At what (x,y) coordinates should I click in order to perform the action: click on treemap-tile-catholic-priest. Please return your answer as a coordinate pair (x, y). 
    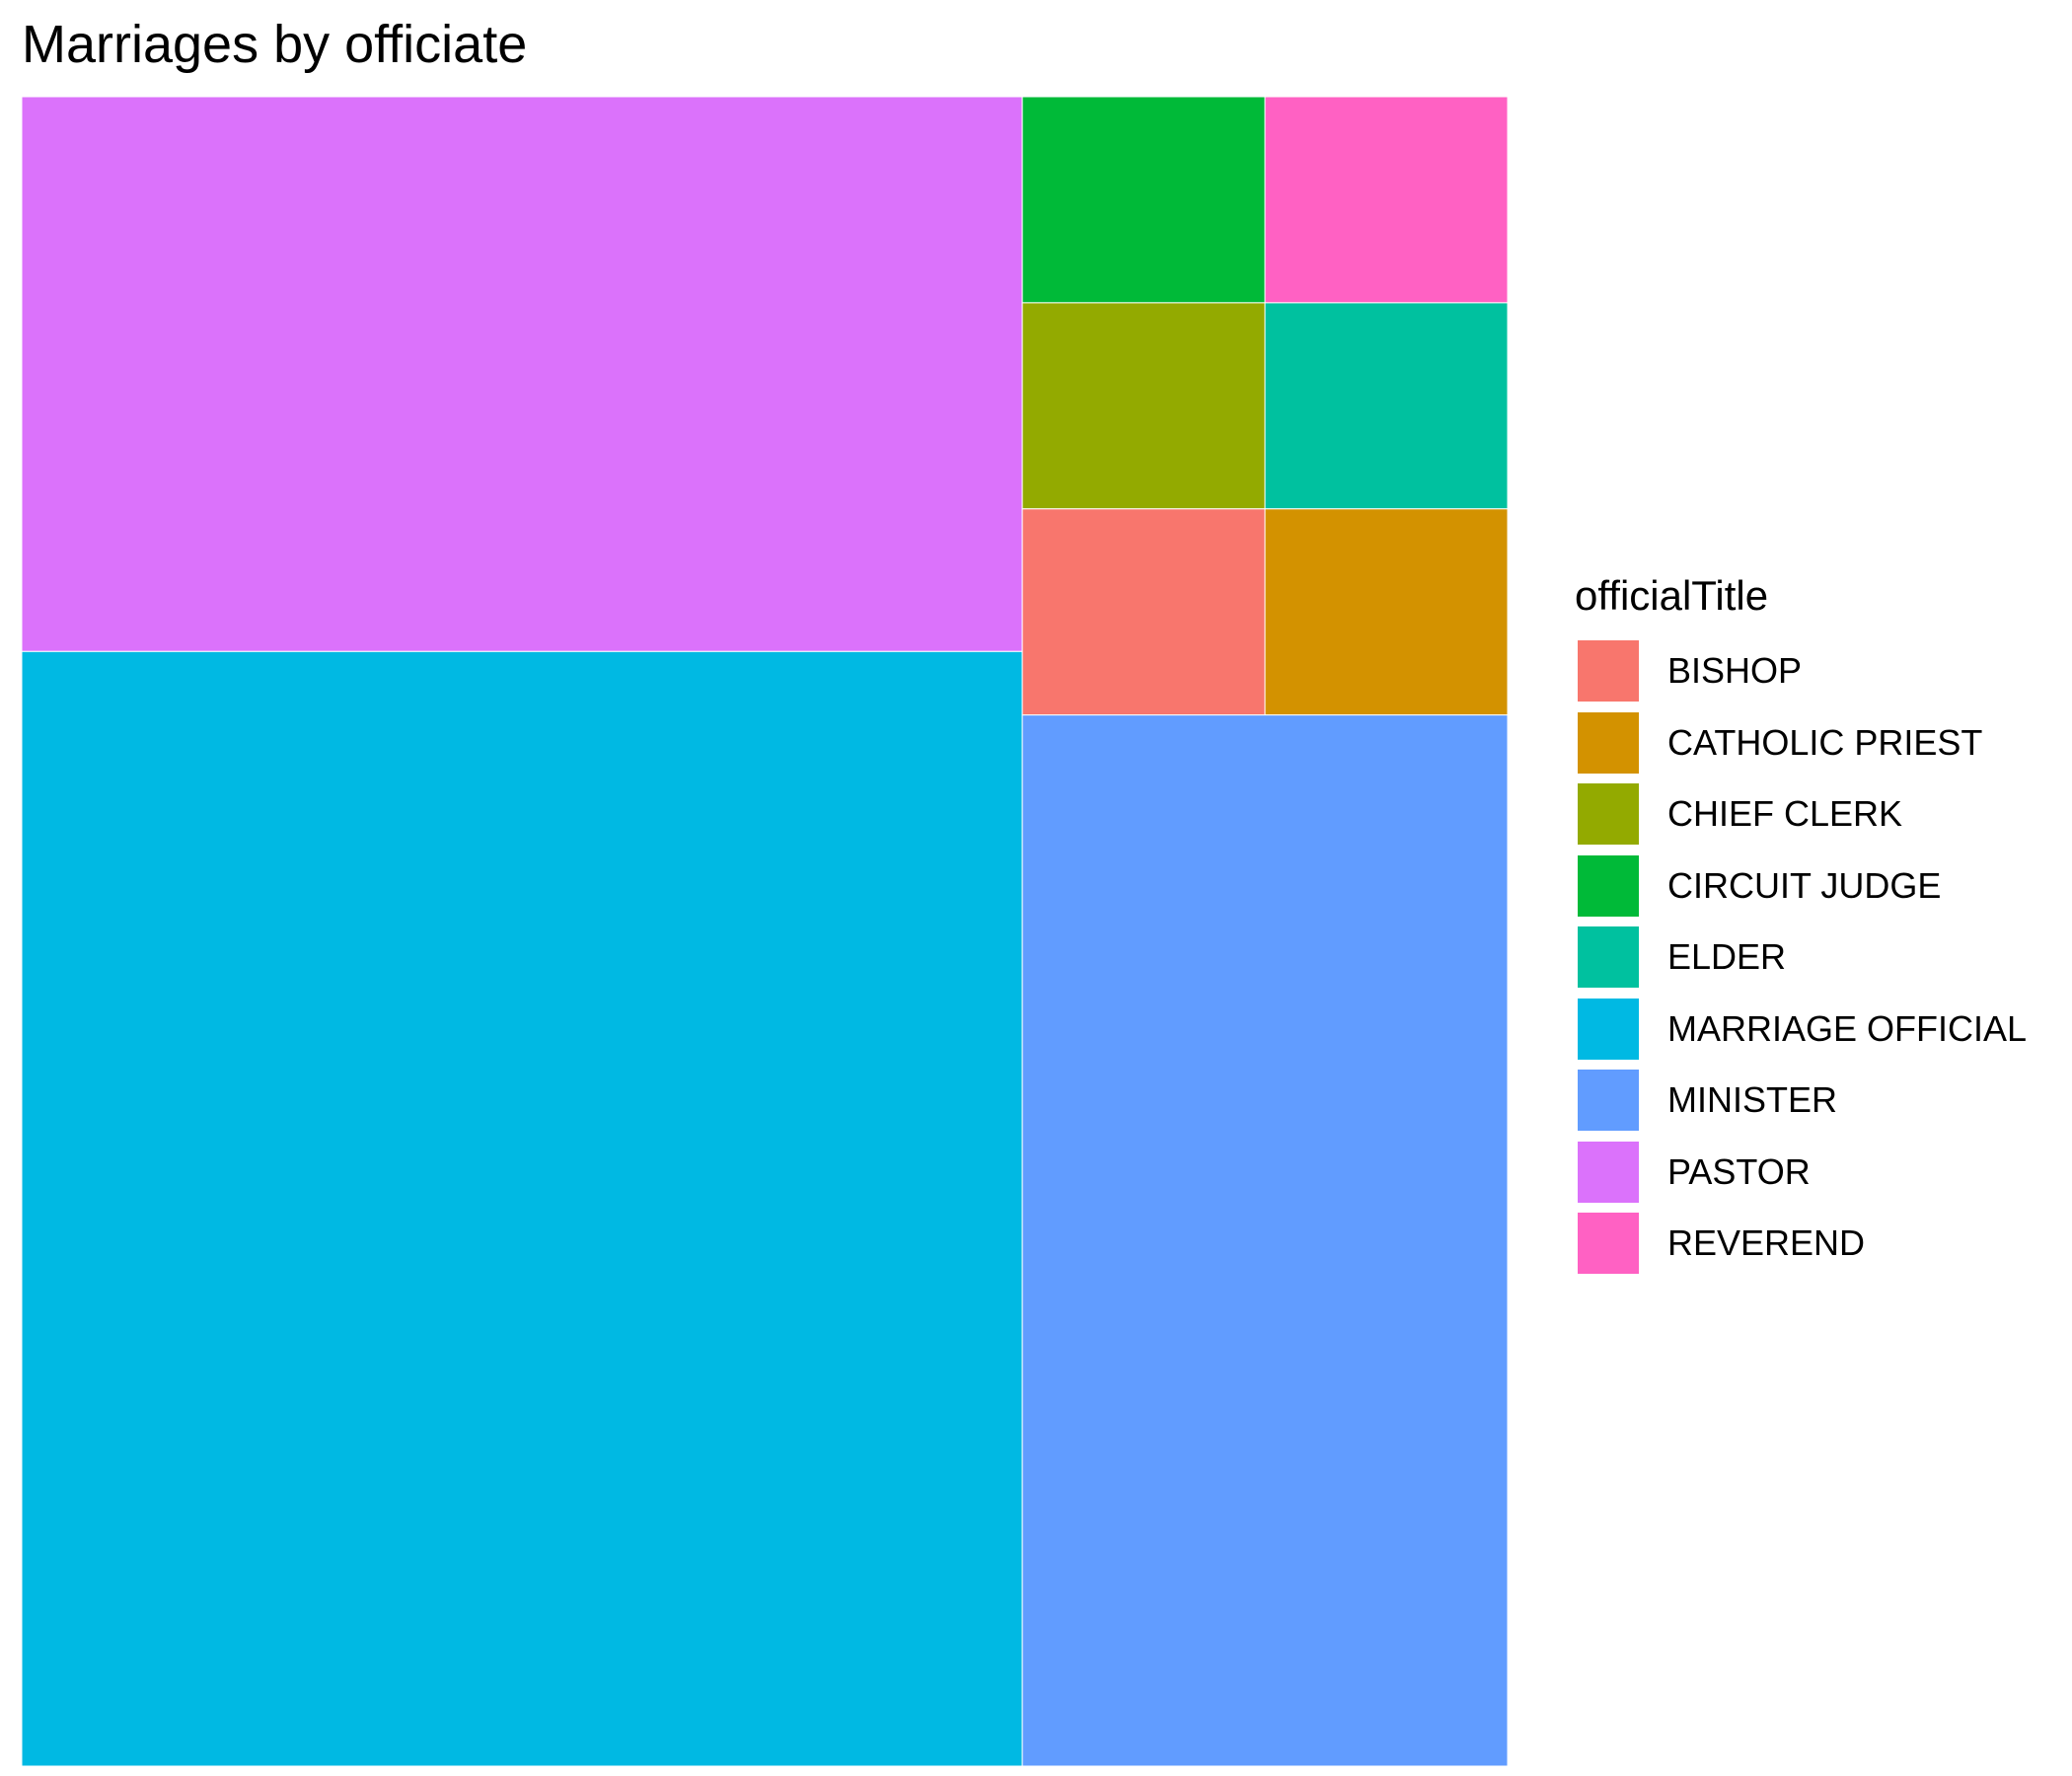
    Looking at the image, I should click on (1386, 612).